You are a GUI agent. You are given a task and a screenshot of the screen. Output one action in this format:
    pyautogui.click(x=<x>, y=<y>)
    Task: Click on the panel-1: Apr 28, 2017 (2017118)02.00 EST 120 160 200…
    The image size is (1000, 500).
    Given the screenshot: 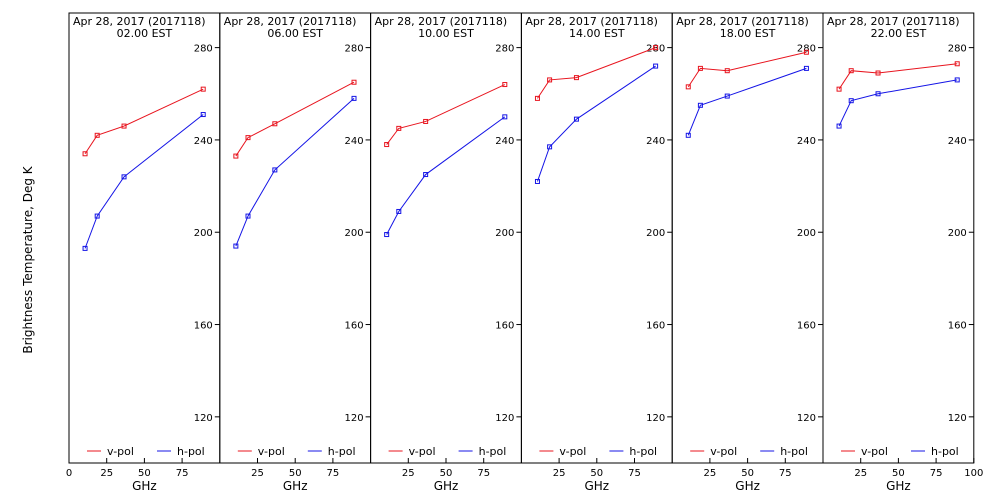 What is the action you would take?
    pyautogui.click(x=143, y=252)
    